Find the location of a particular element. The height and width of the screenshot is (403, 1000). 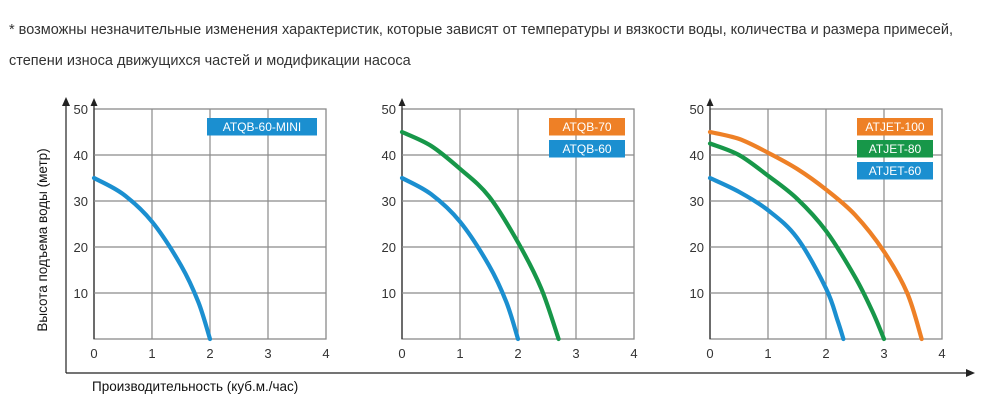

legend-label: ATJET-100 is located at coordinates (894, 127).